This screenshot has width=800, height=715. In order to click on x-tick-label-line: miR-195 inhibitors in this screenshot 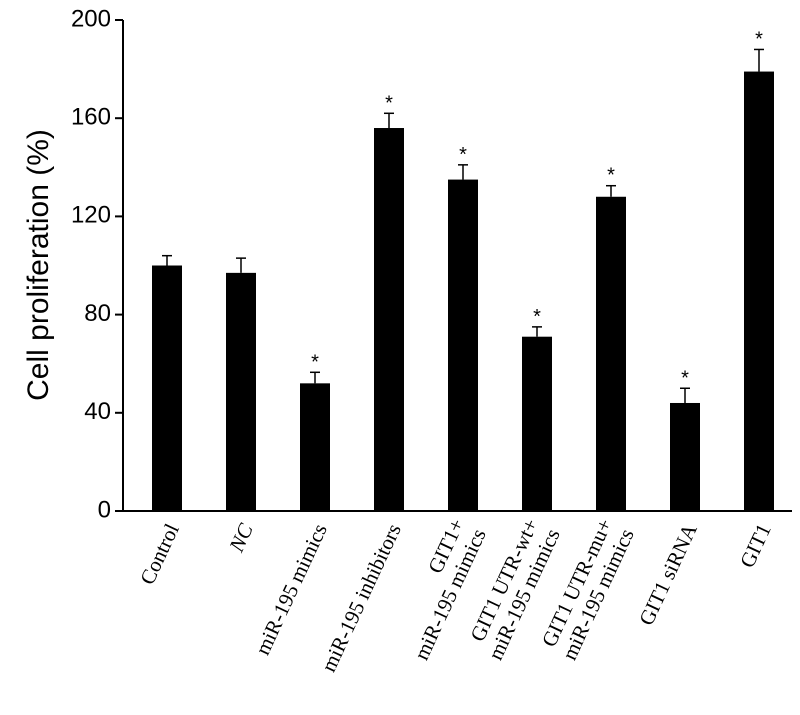, I will do `click(361, 598)`.